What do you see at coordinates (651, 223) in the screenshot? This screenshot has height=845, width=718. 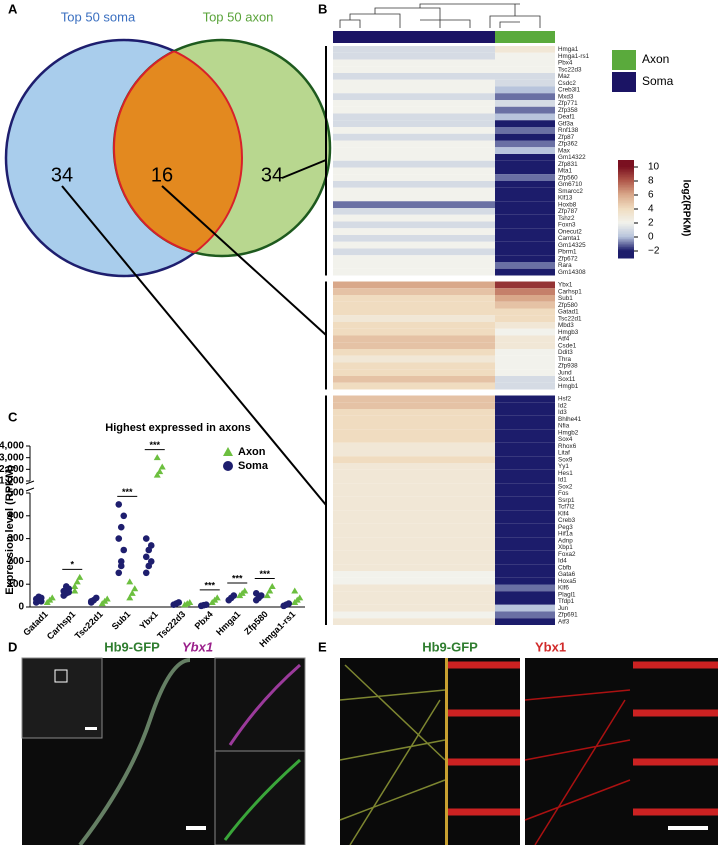 I see `colorbar-tick-label: 2` at bounding box center [651, 223].